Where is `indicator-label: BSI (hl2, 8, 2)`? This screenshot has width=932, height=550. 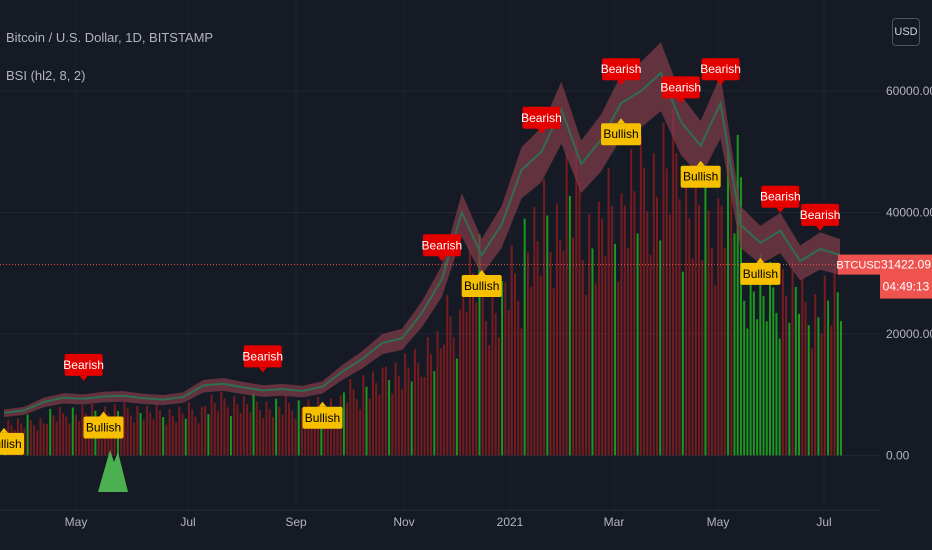
indicator-label: BSI (hl2, 8, 2) is located at coordinates (46, 75).